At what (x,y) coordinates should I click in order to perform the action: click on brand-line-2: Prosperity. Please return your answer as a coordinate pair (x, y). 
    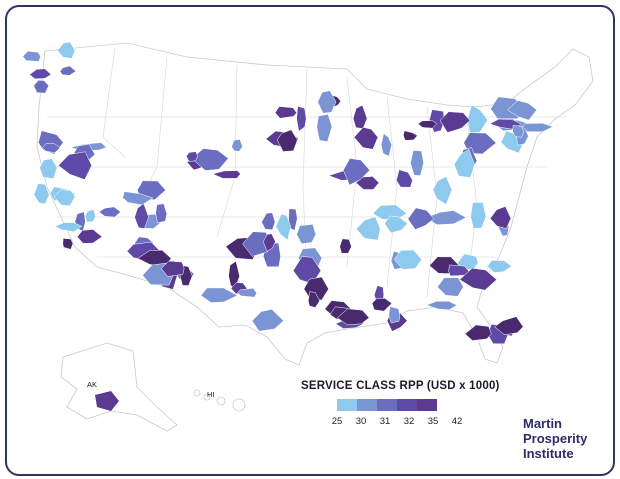
    Looking at the image, I should click on (555, 438).